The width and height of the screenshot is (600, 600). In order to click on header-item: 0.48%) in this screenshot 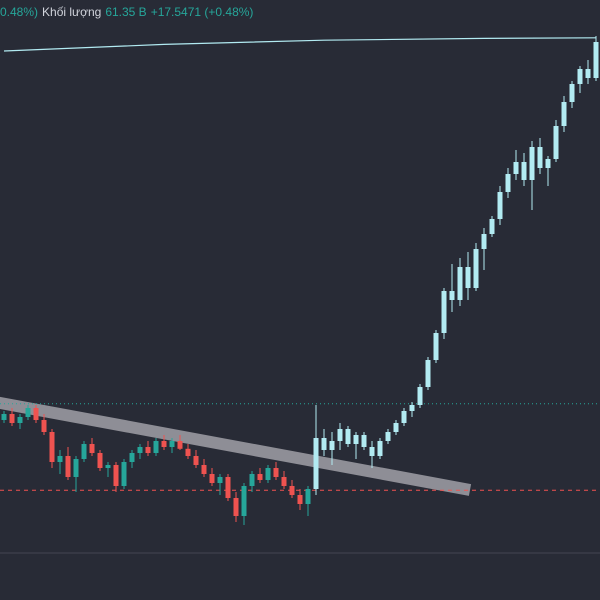, I will do `click(19, 12)`.